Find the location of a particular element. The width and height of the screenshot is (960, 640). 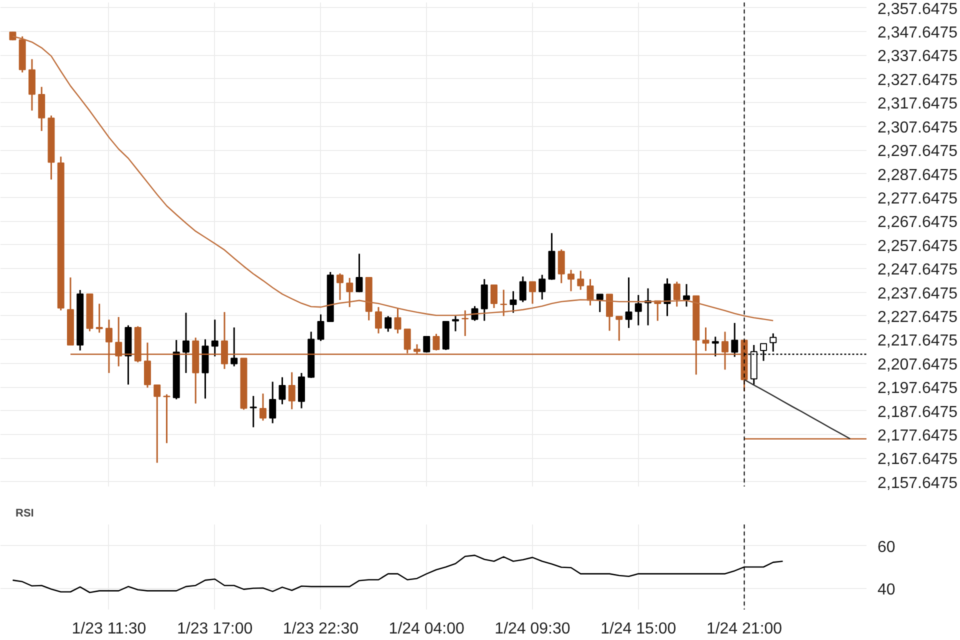

y-tick-label: 2,297.6475 is located at coordinates (918, 151).